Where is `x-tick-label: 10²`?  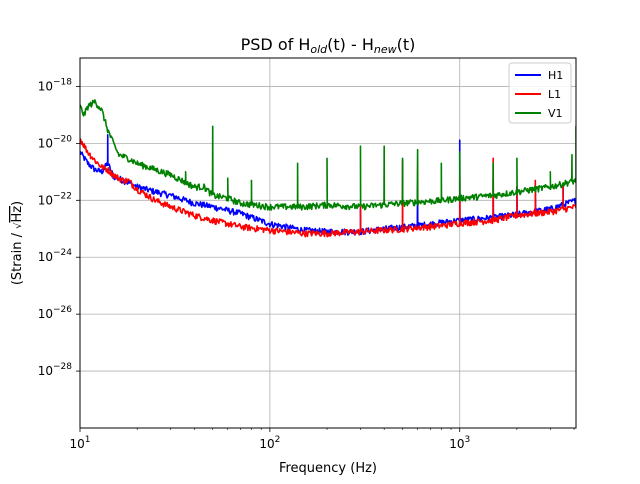 x-tick-label: 10² is located at coordinates (269, 443).